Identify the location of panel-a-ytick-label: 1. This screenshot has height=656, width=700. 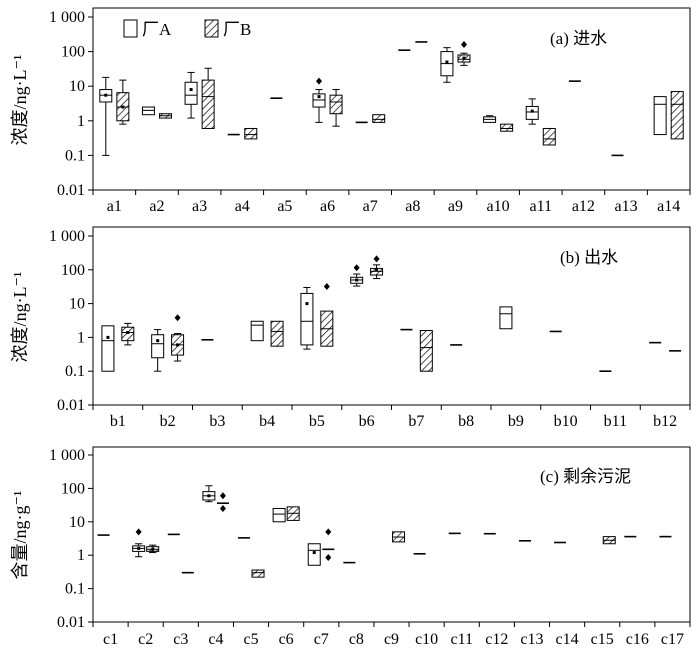
(81, 121).